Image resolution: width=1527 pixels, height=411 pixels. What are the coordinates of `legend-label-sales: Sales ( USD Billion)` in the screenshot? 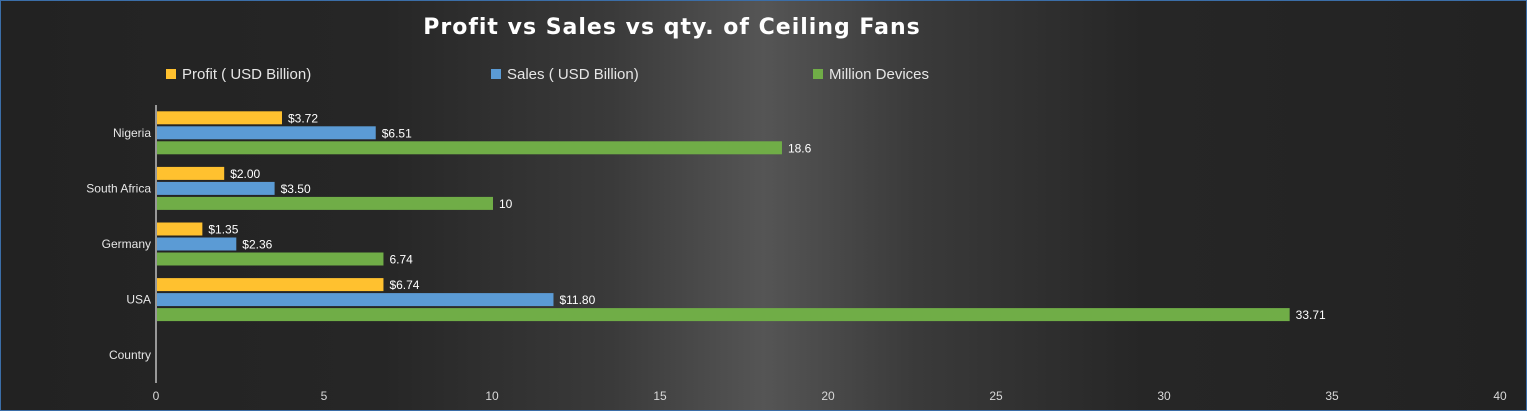 It's located at (573, 74).